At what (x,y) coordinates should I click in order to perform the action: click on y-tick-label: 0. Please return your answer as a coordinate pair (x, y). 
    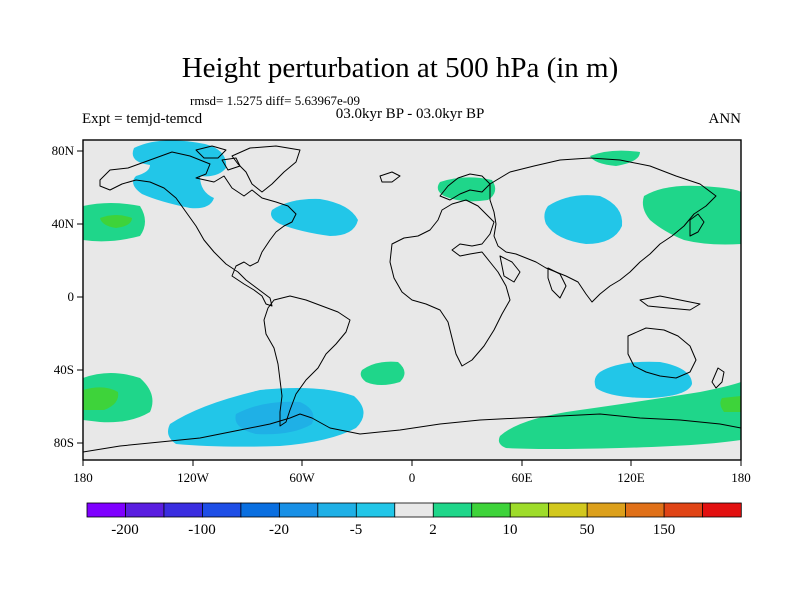
    Looking at the image, I should click on (71, 296).